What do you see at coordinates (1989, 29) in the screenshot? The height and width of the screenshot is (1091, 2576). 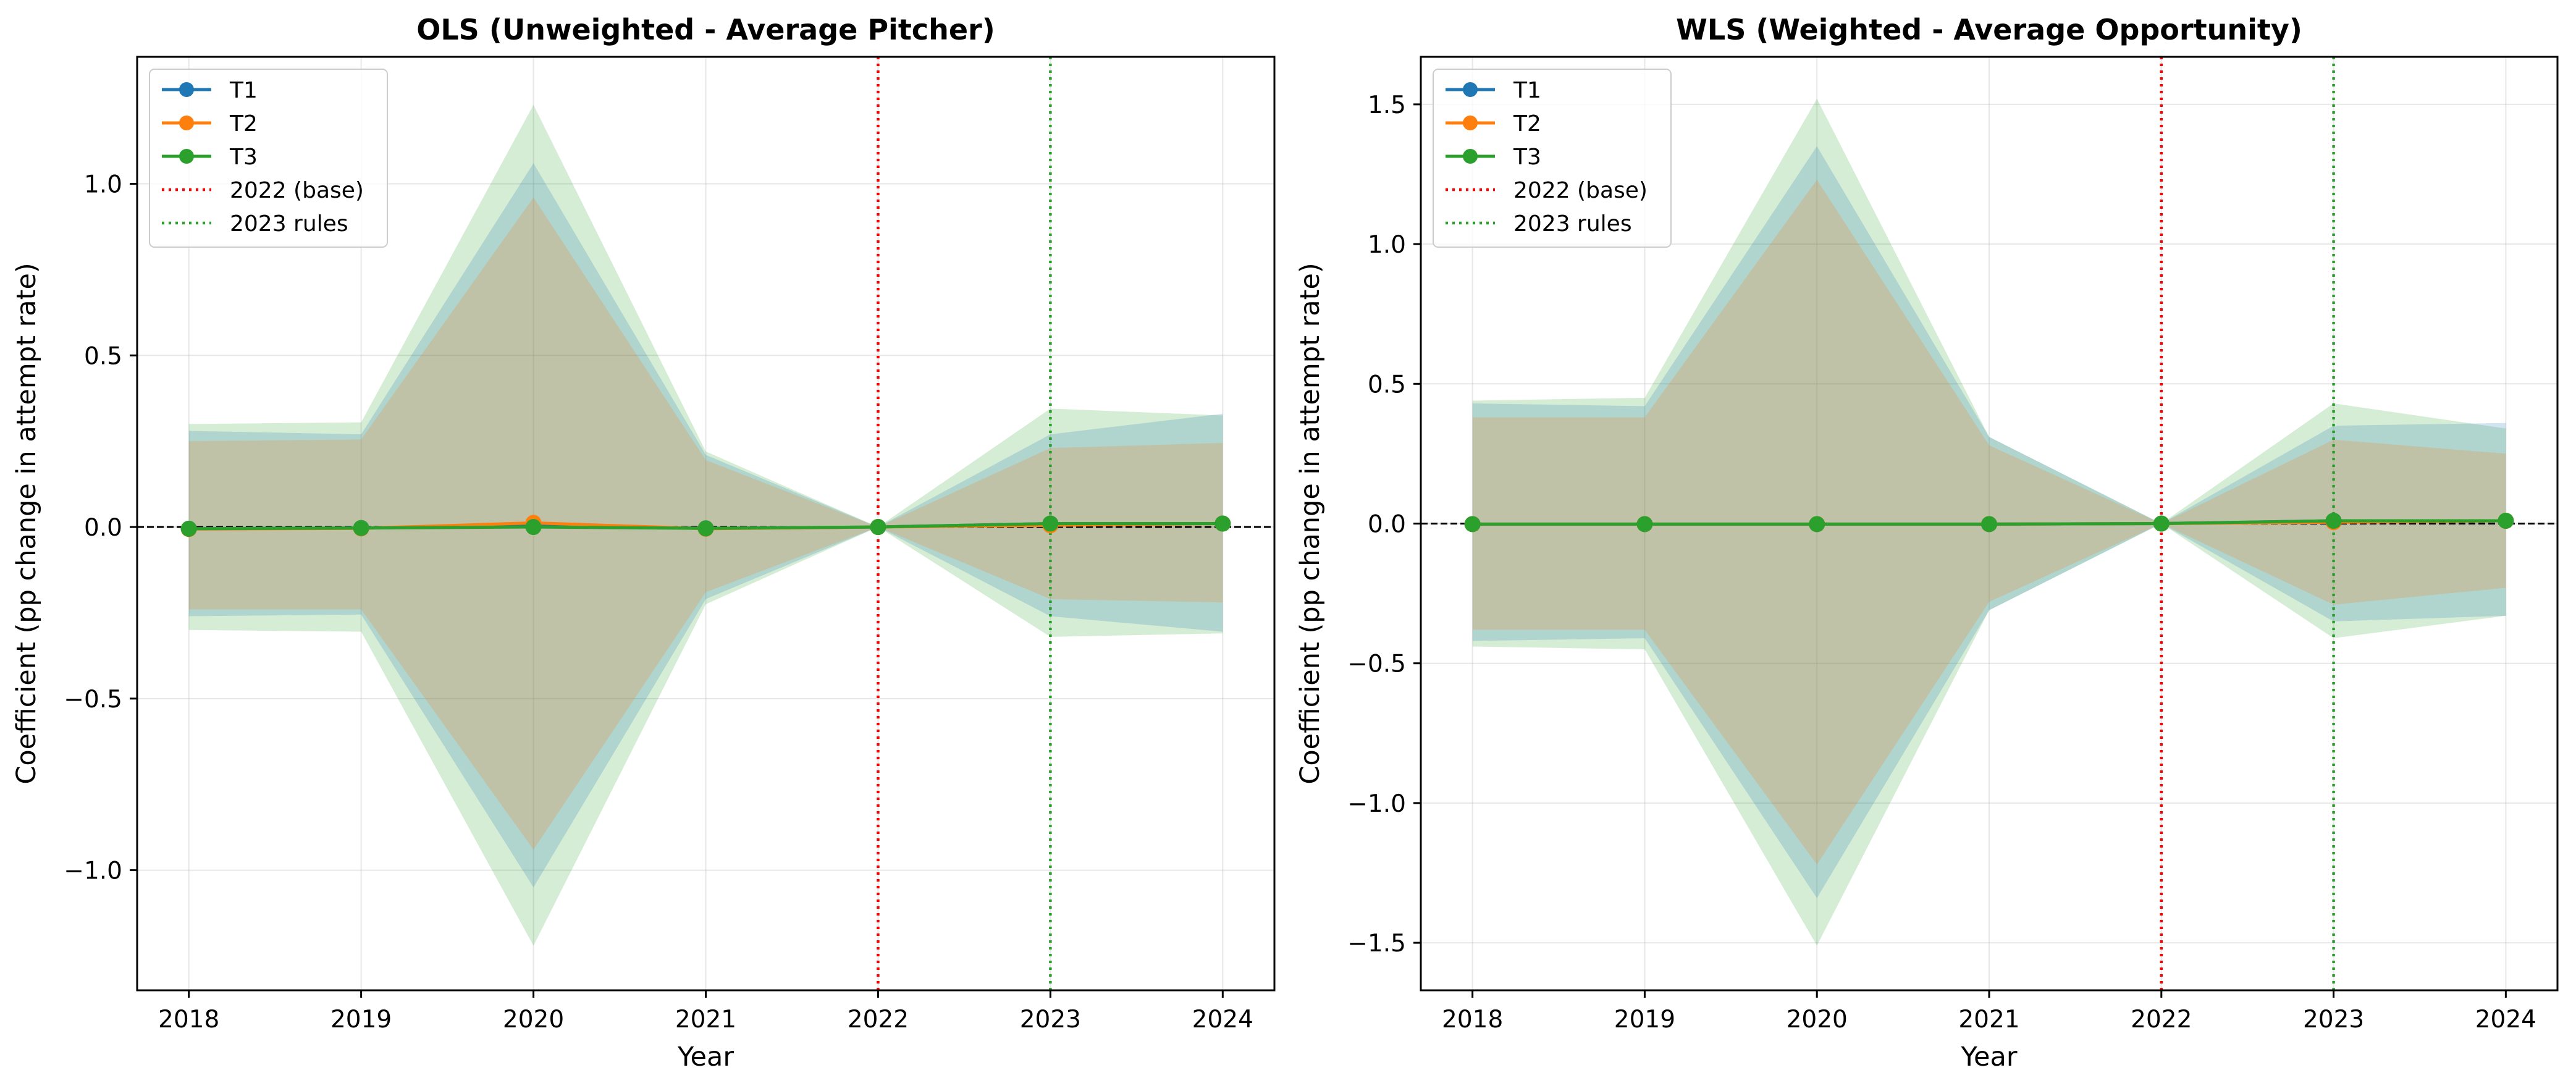 I see `chart-title: WLS (Weighted - Average Opportunity)` at bounding box center [1989, 29].